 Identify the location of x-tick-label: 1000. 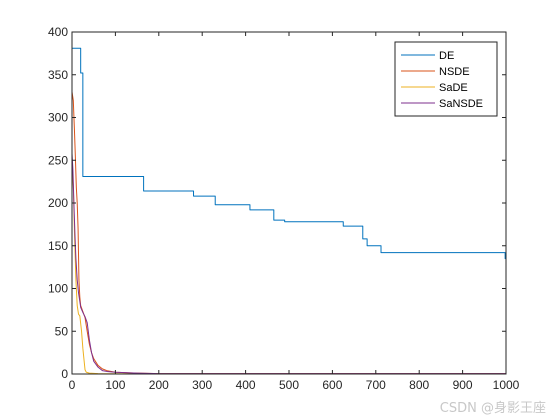
(506, 385).